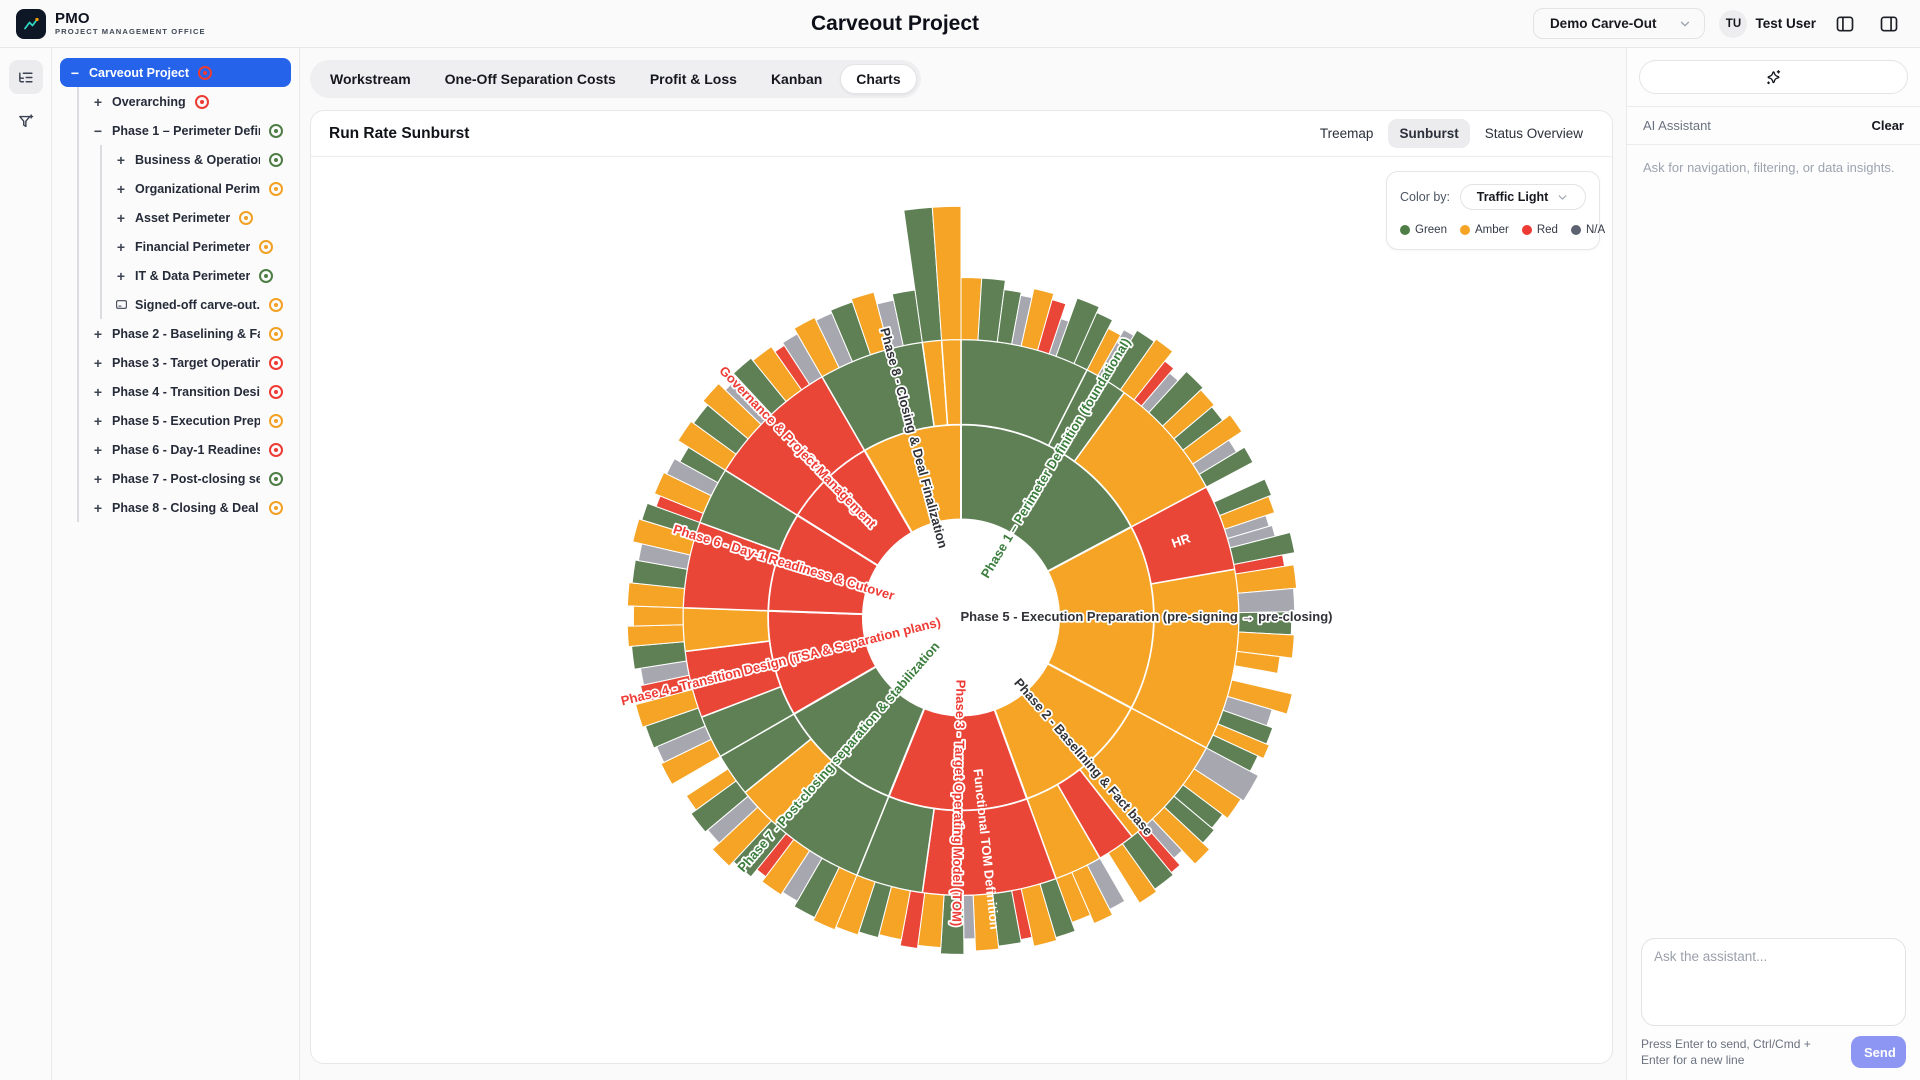  I want to click on tab-one-off-separation-costs: One-Off Separation Costs, so click(530, 79).